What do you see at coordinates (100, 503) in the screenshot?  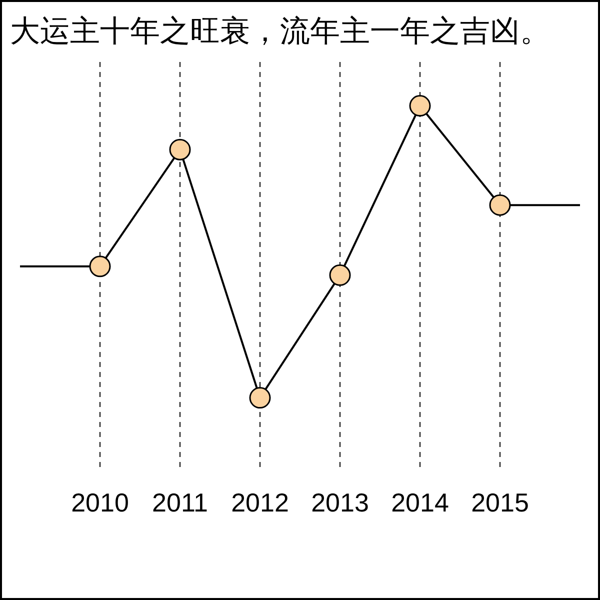 I see `x-tick-label: 2010` at bounding box center [100, 503].